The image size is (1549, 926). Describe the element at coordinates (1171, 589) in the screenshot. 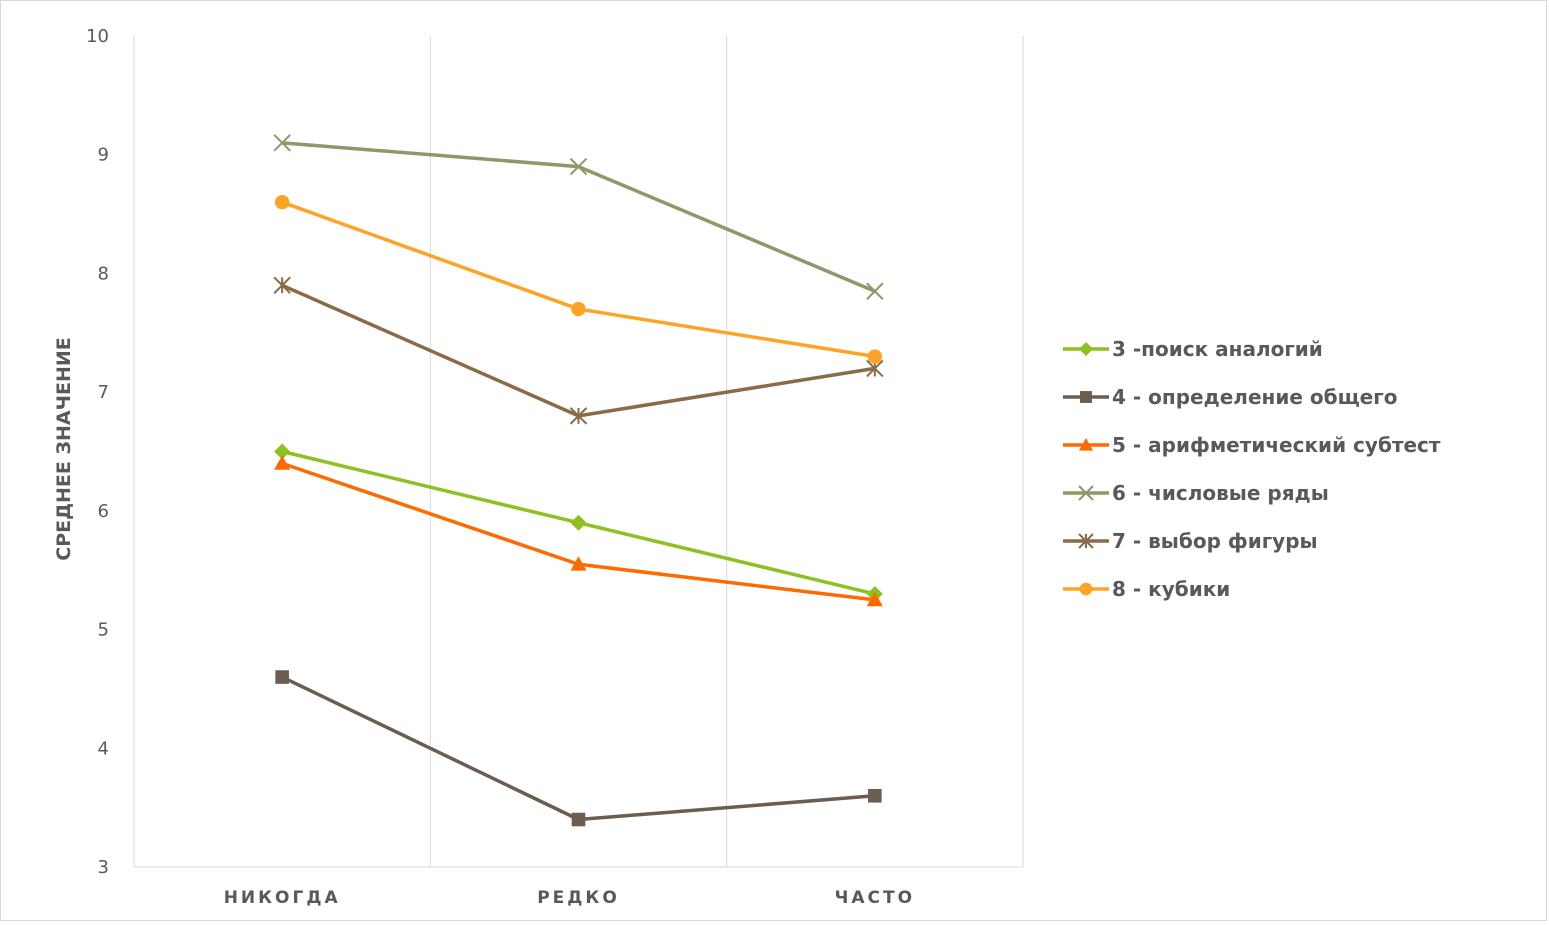

I see `legend-label: 8 - кубики` at that location.